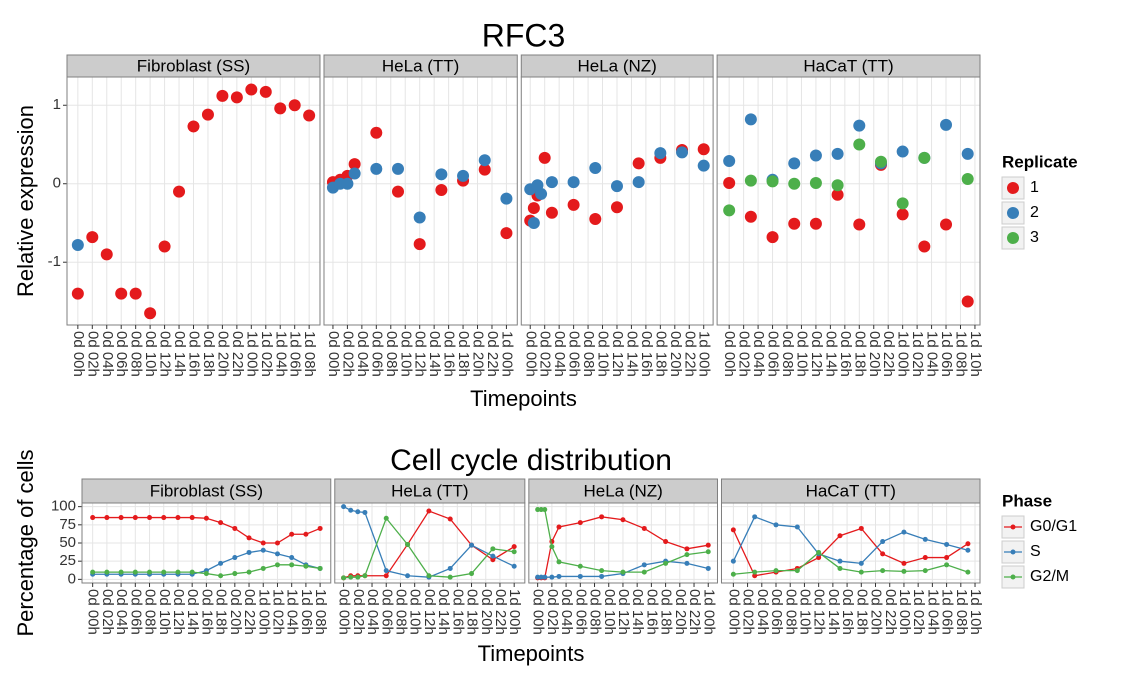 The height and width of the screenshot is (678, 1130). What do you see at coordinates (848, 201) in the screenshot?
I see `panel` at bounding box center [848, 201].